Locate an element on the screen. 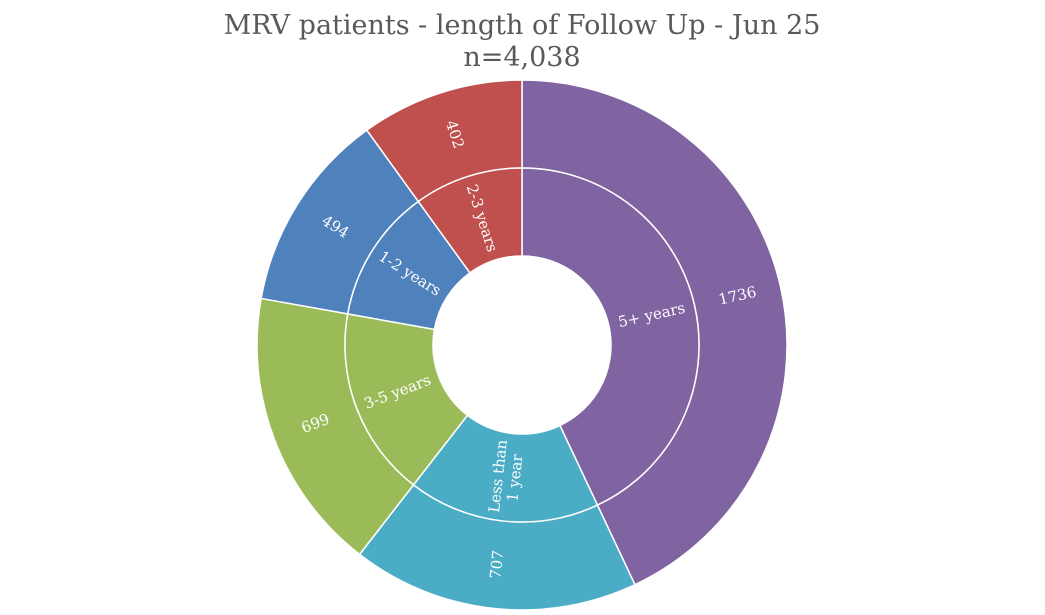 The width and height of the screenshot is (1045, 615). inner-slice-5-years is located at coordinates (610, 337).